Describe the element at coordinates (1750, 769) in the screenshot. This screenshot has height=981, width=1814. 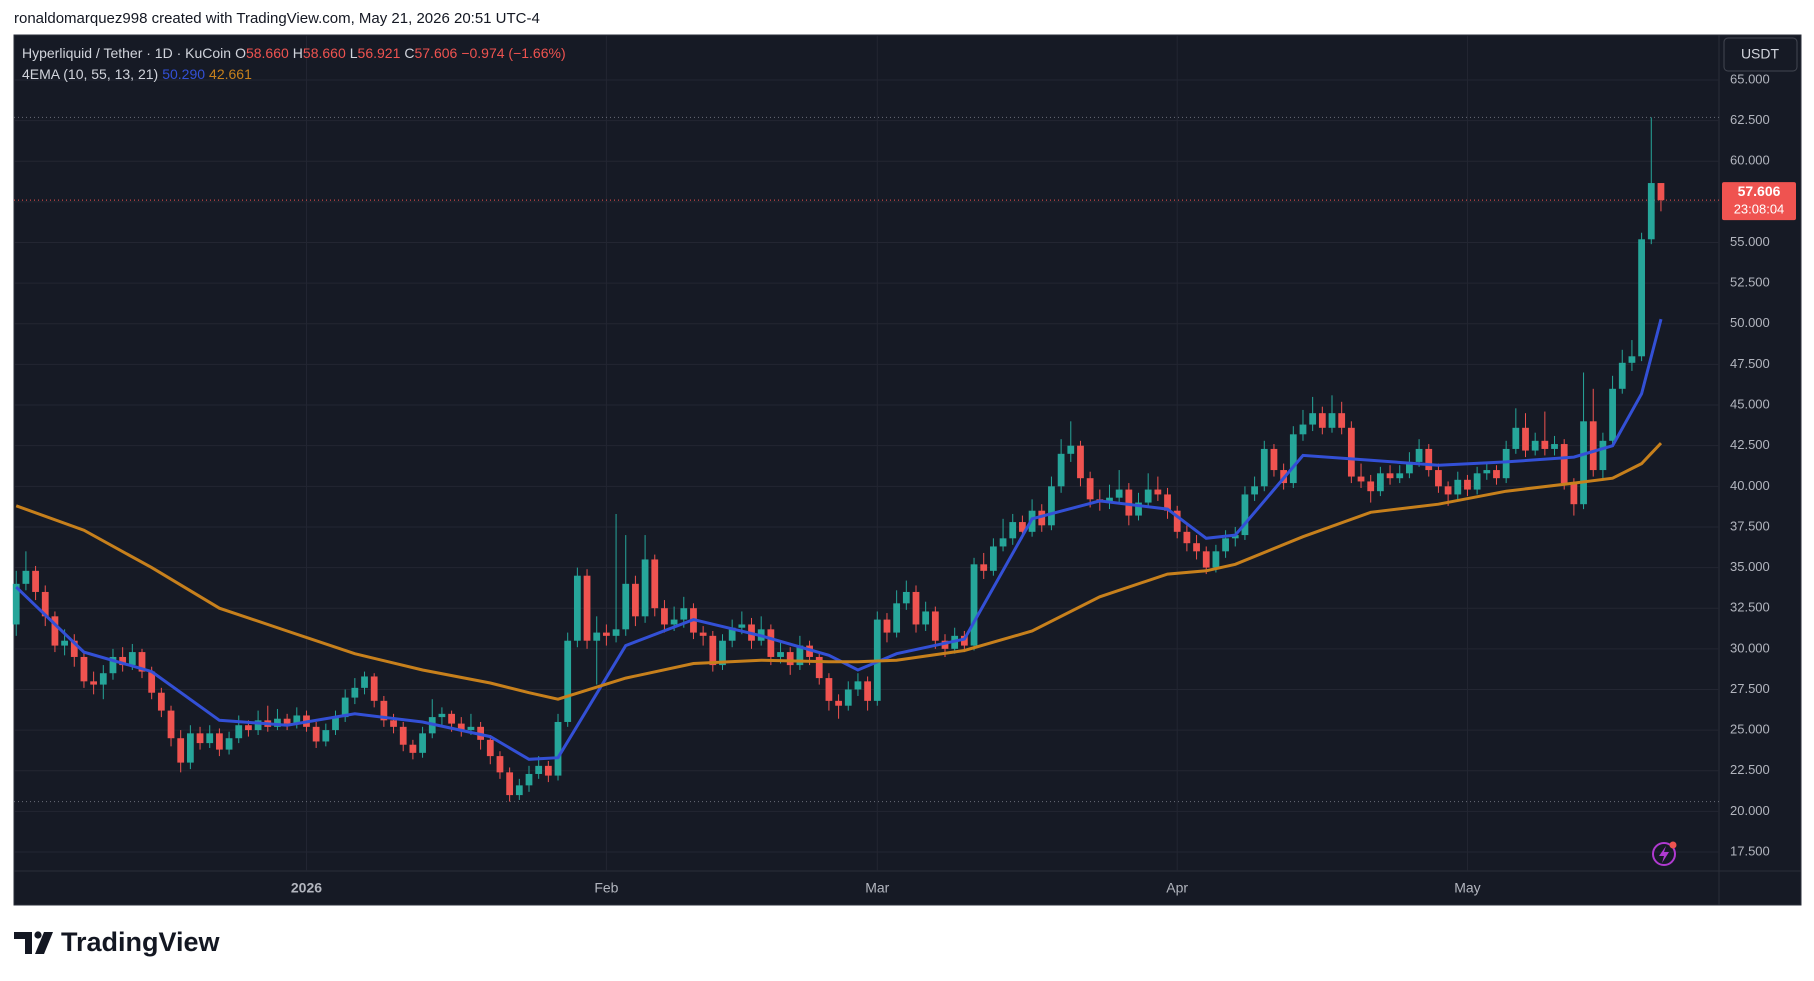
I see `y-tick-label: 22.500` at that location.